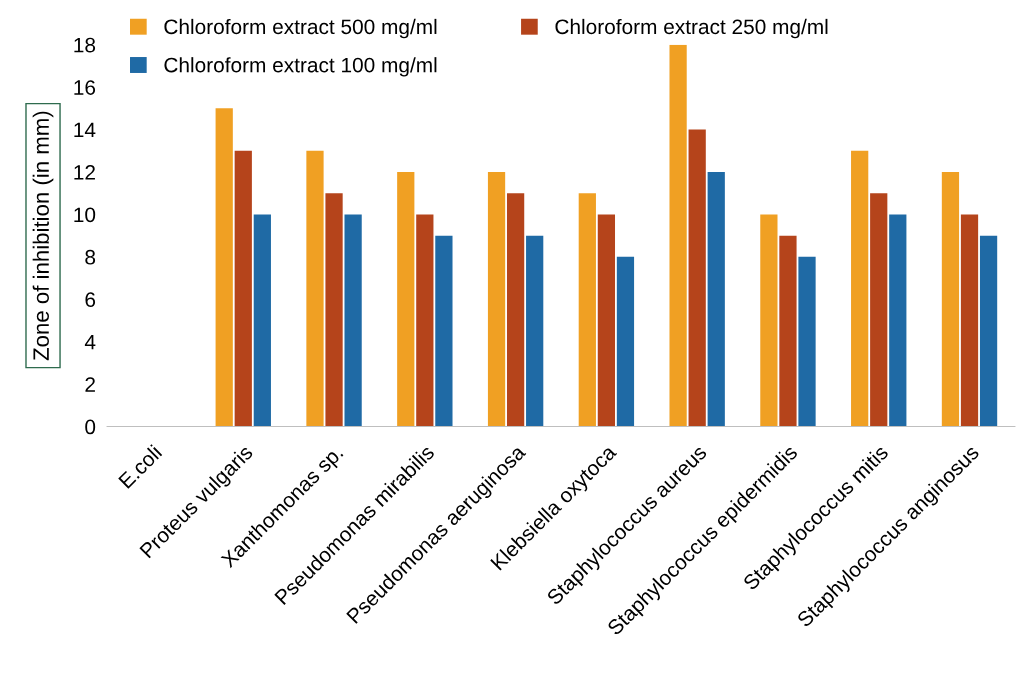  What do you see at coordinates (84, 172) in the screenshot?
I see `y-tick-label: 12` at bounding box center [84, 172].